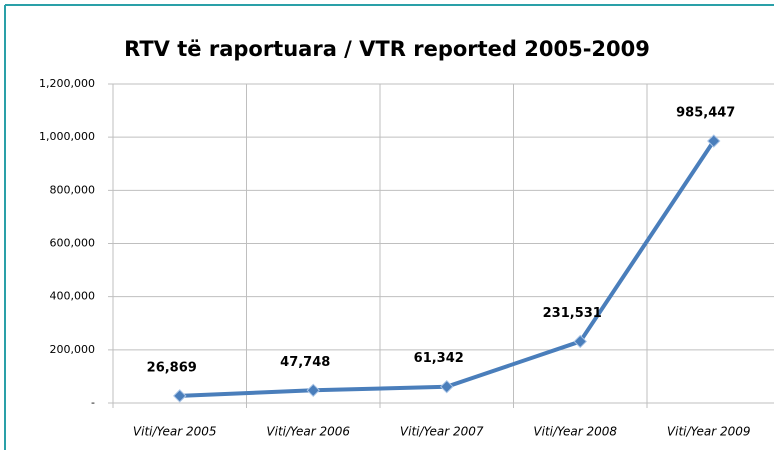  I want to click on data-label: 985,447, so click(705, 113).